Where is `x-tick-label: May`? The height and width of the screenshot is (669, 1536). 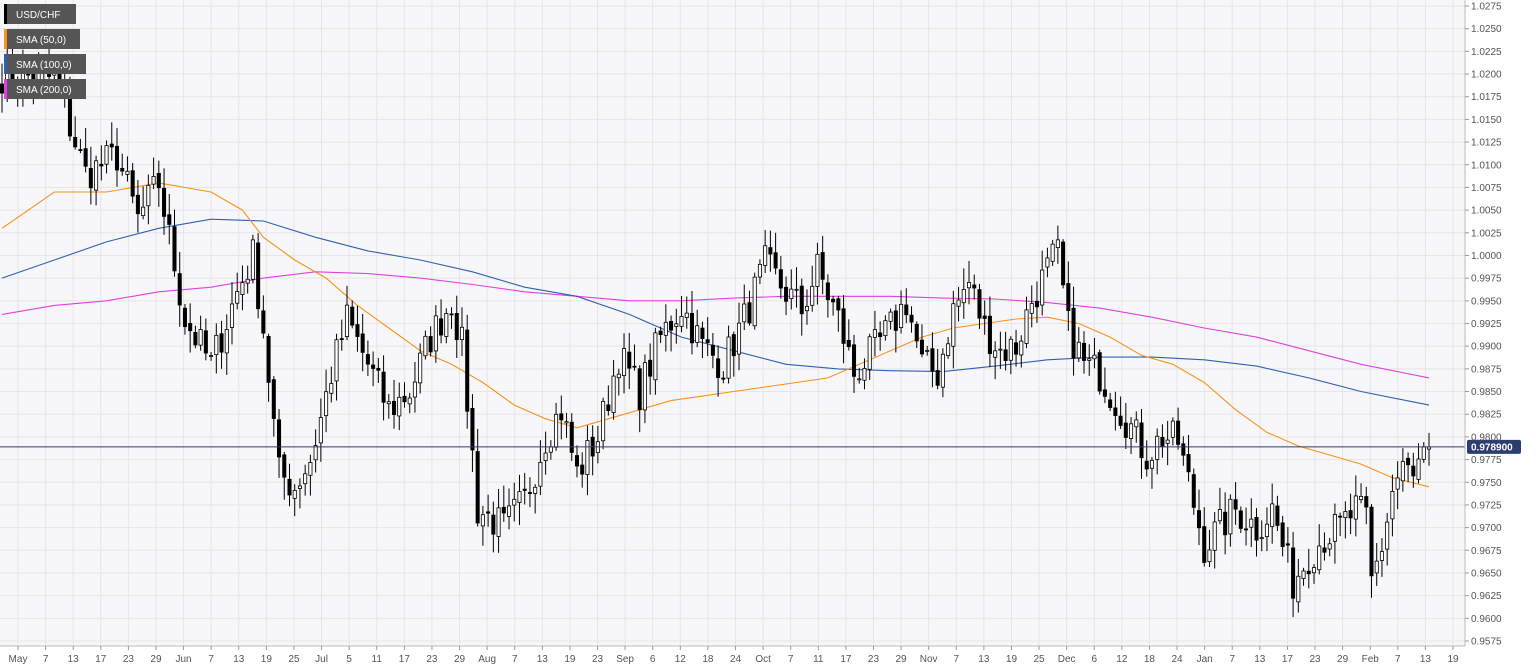
x-tick-label: May is located at coordinates (18, 659).